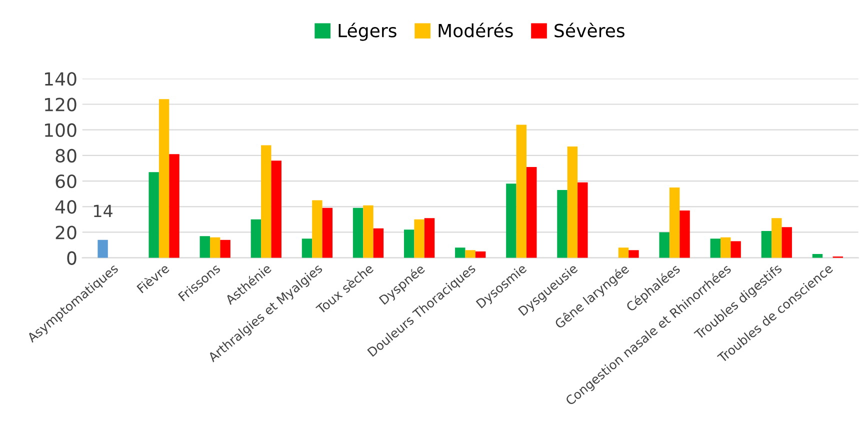 The height and width of the screenshot is (437, 867). Describe the element at coordinates (60, 105) in the screenshot. I see `y-tick-label: 120` at that location.